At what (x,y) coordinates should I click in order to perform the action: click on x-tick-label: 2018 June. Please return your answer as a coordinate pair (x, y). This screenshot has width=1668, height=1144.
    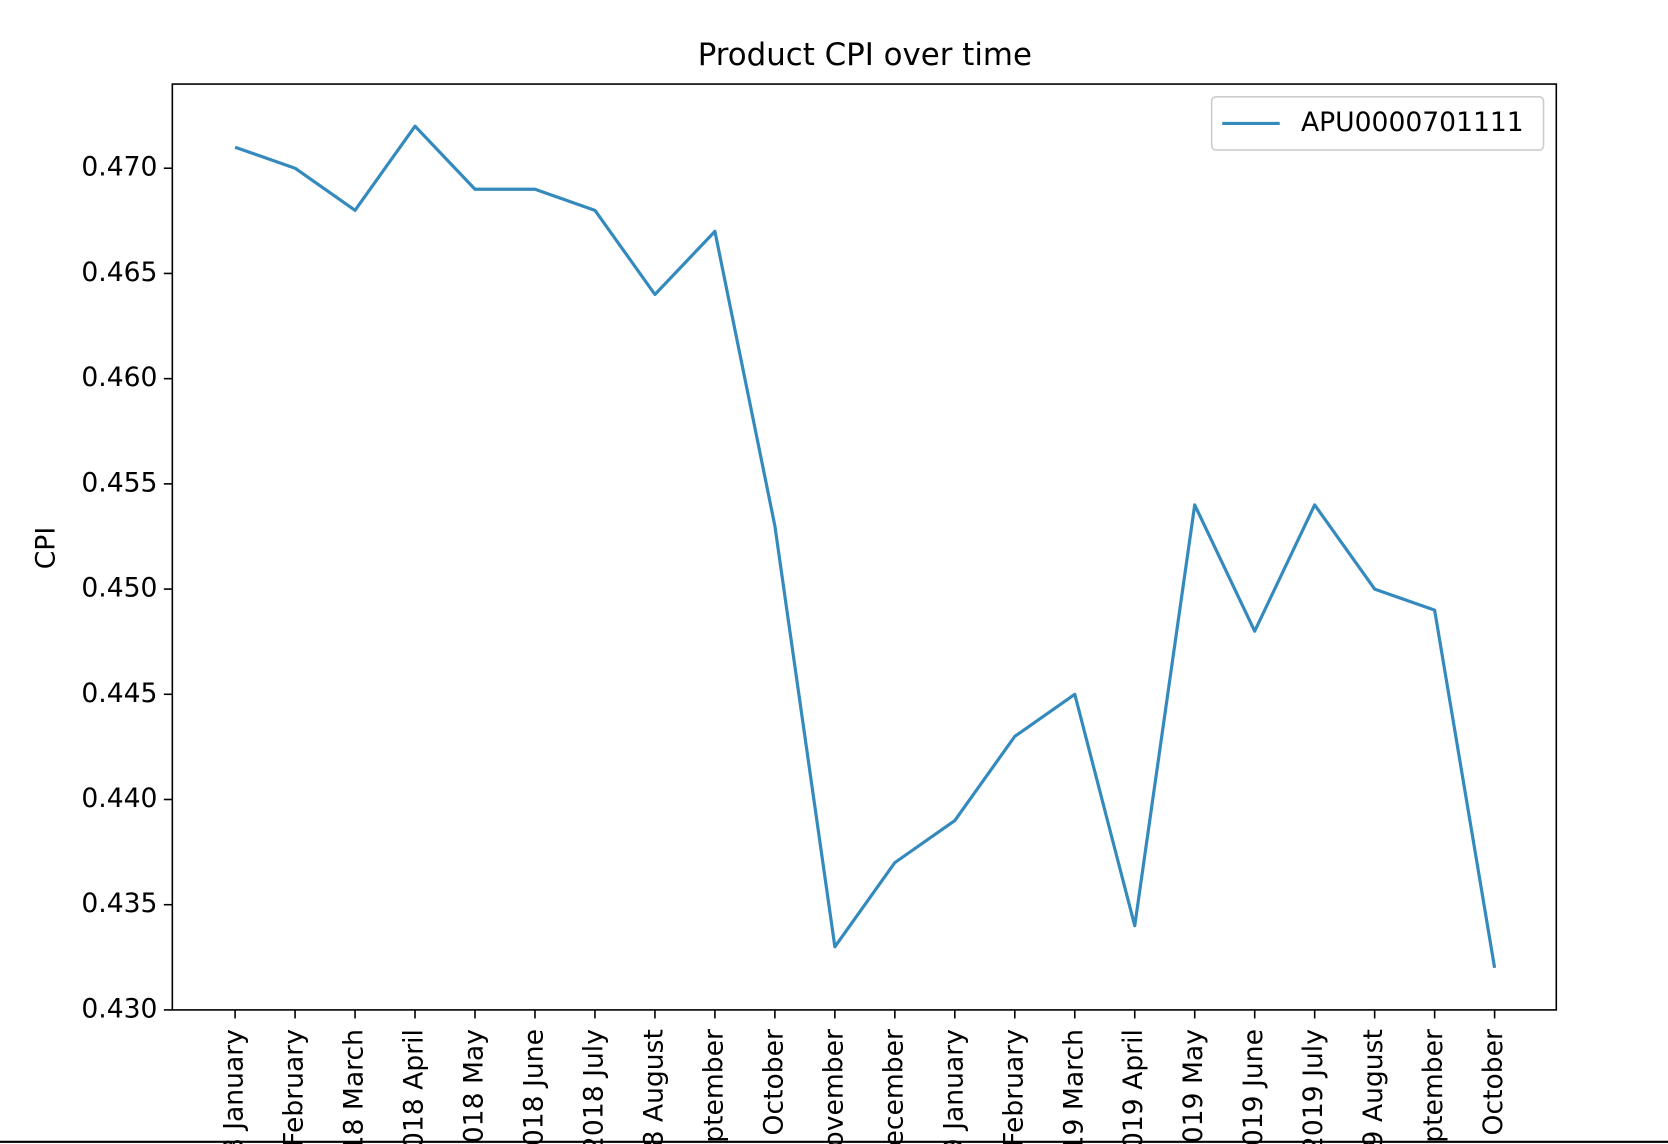
    Looking at the image, I should click on (533, 1086).